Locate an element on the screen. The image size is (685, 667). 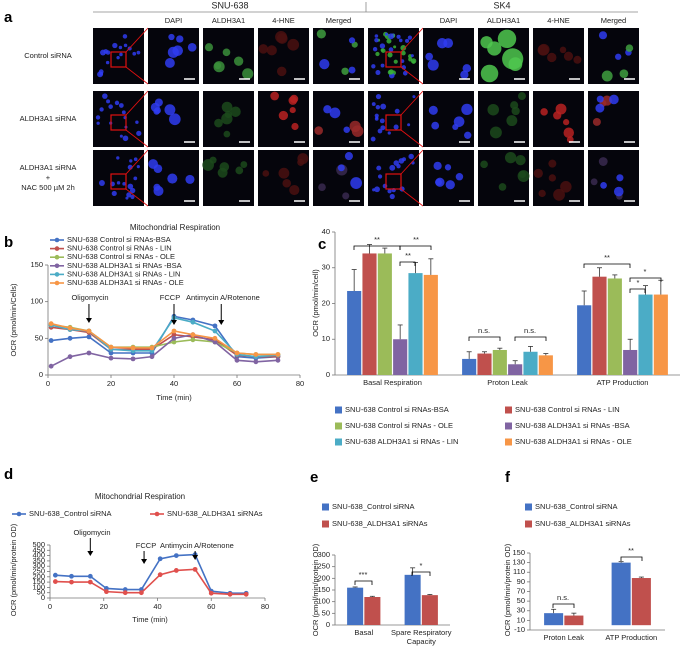
y-axis-label: OCR (pmol/min/protein OD) is located at coordinates (13, 569).